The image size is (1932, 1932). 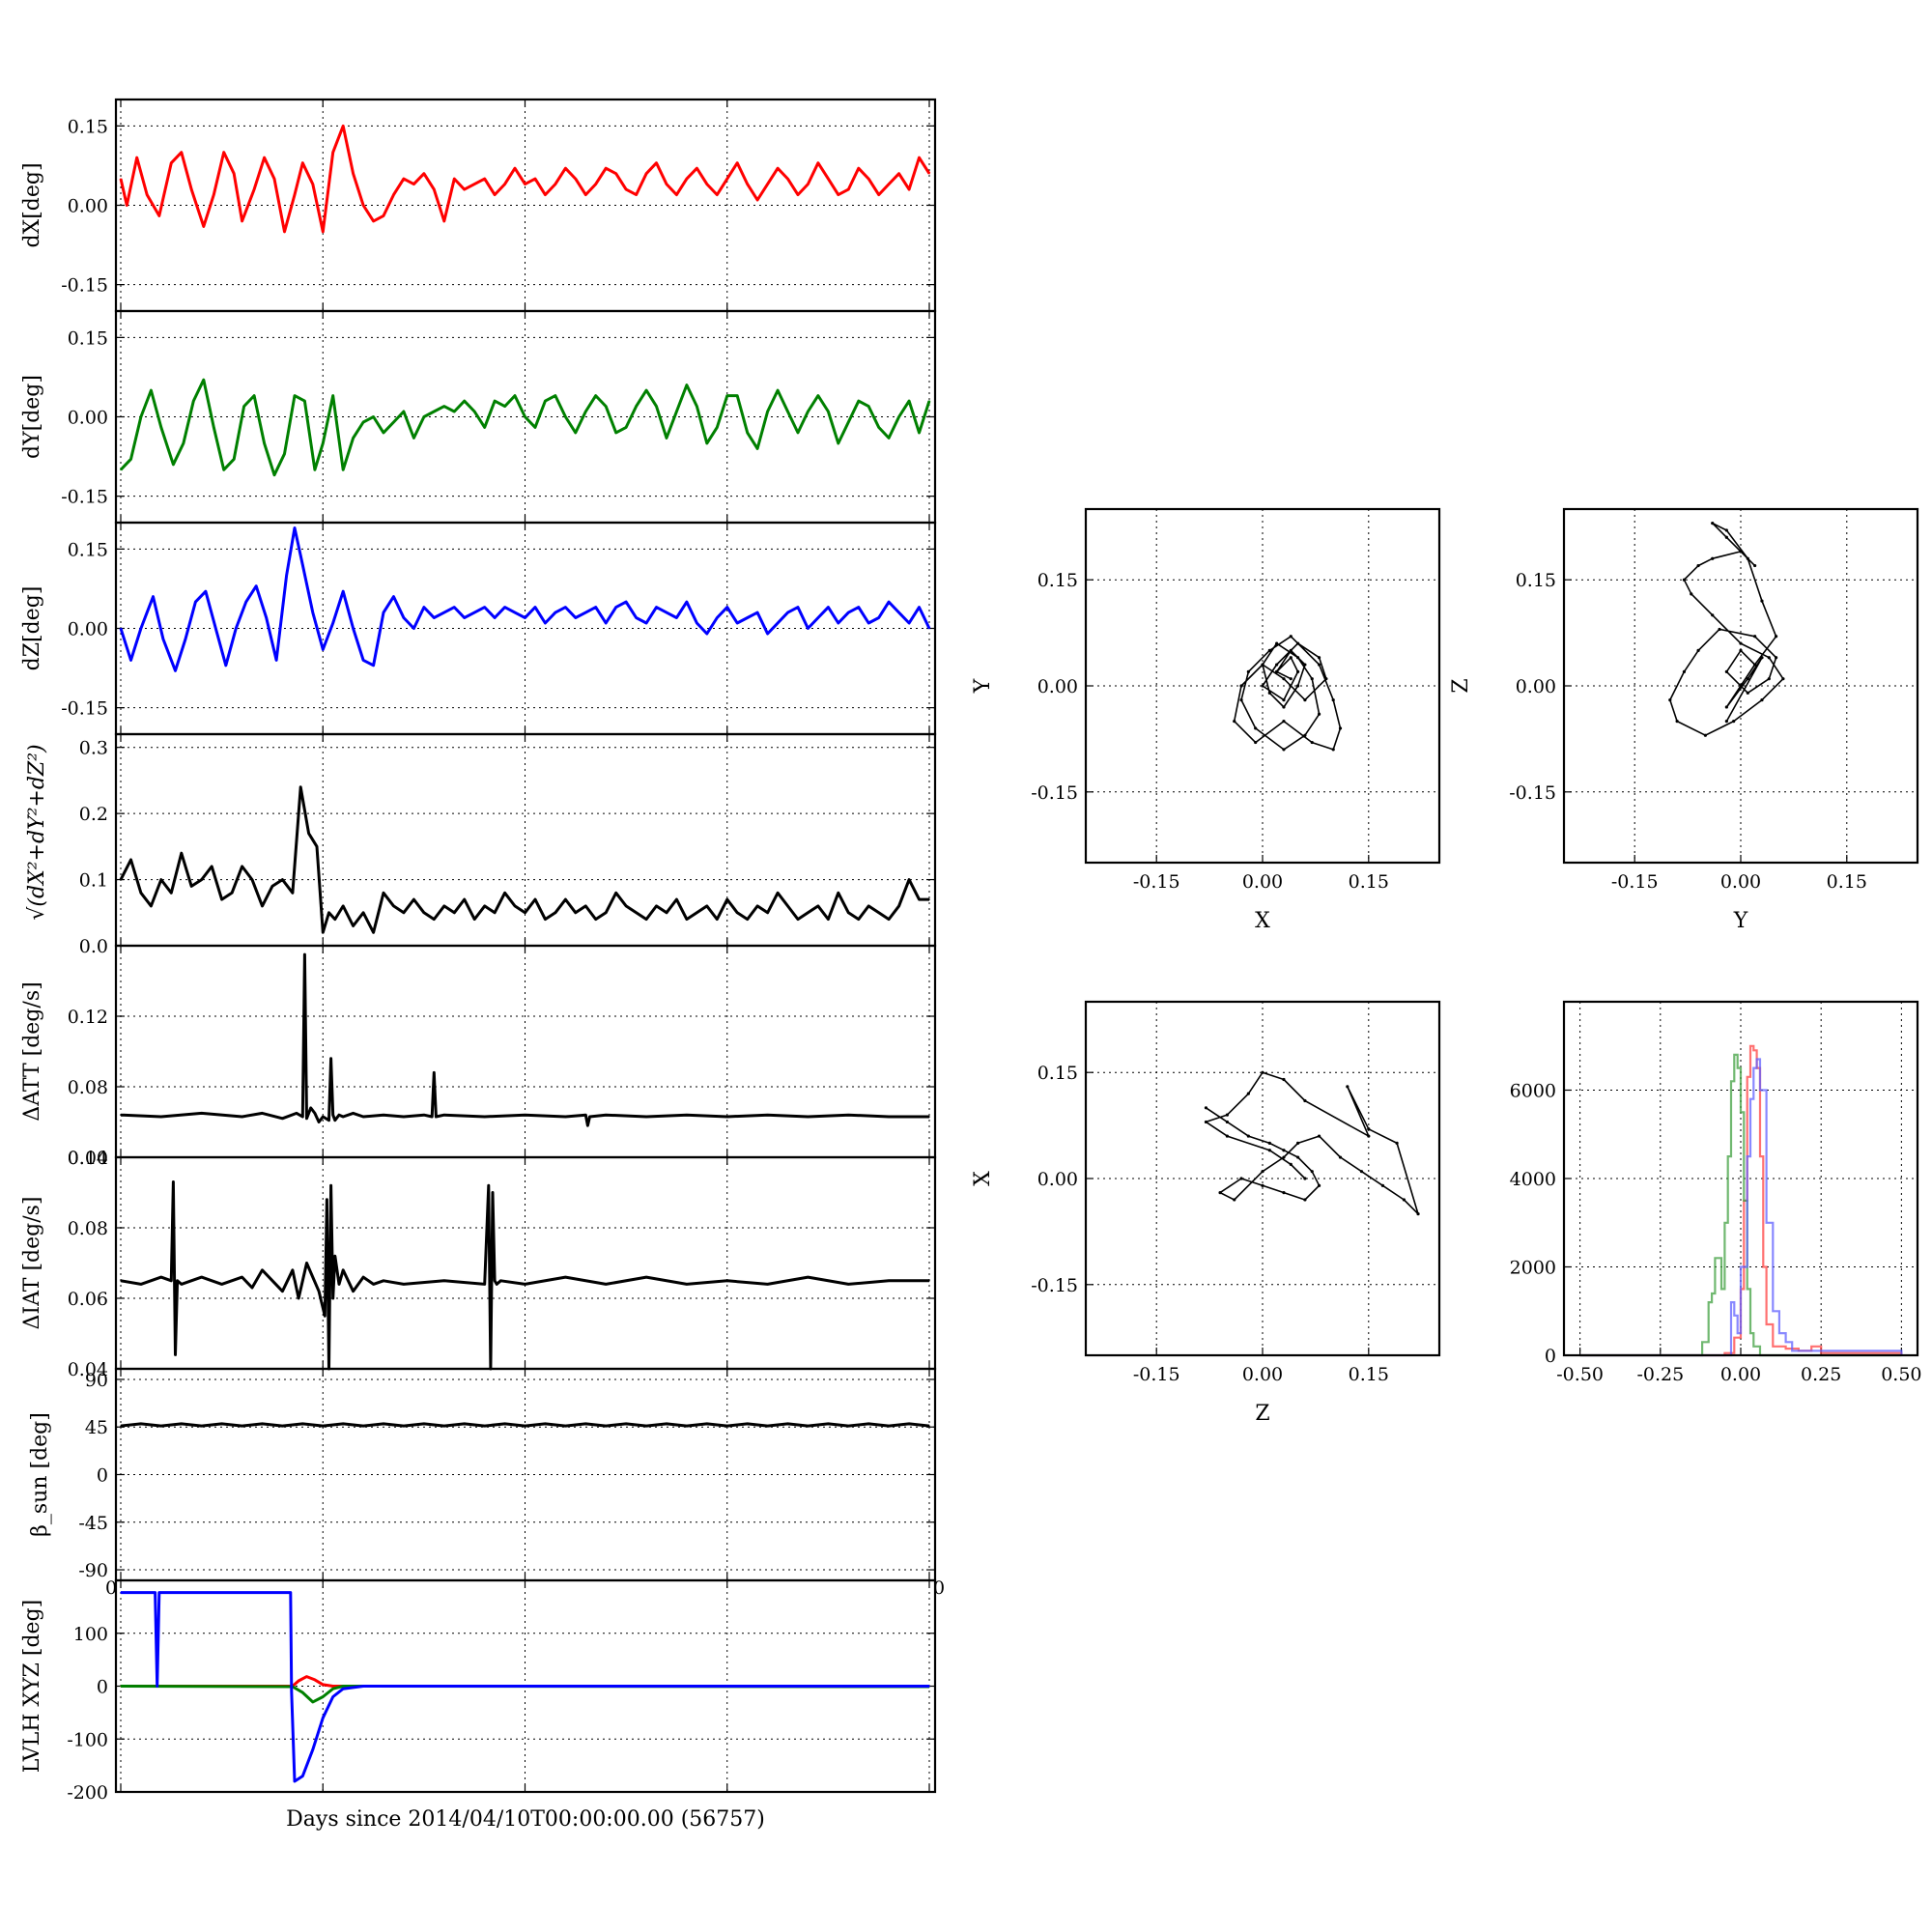 I want to click on x-tick-label: 0.00, so click(x=1262, y=882).